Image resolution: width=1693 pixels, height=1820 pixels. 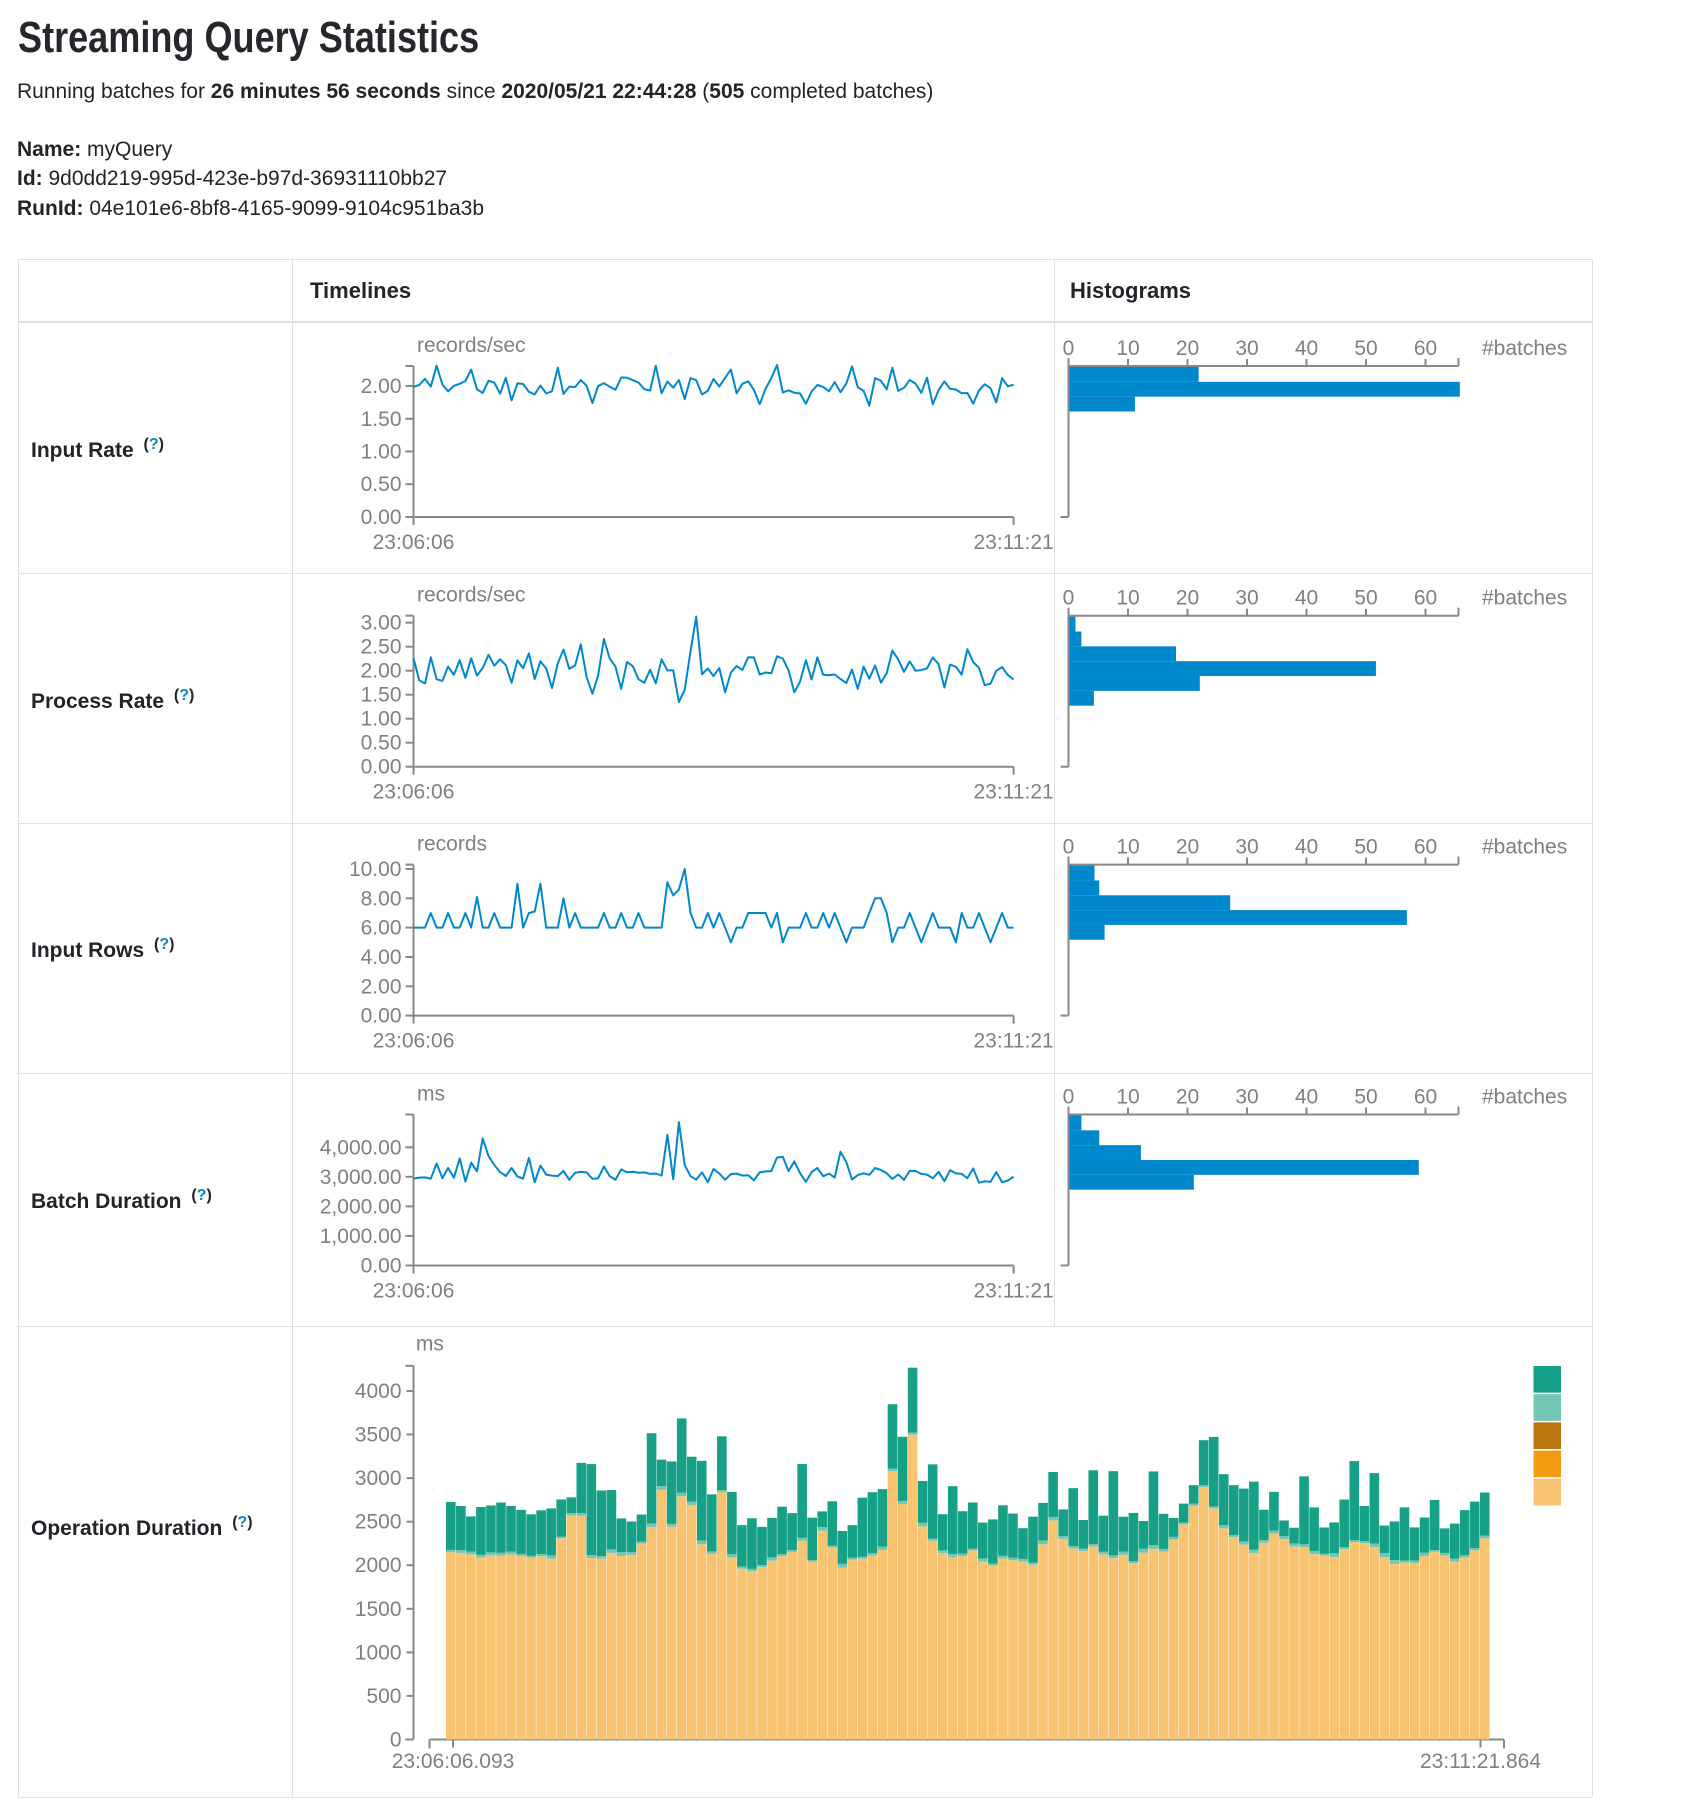 I want to click on svg-text: records, so click(x=452, y=844).